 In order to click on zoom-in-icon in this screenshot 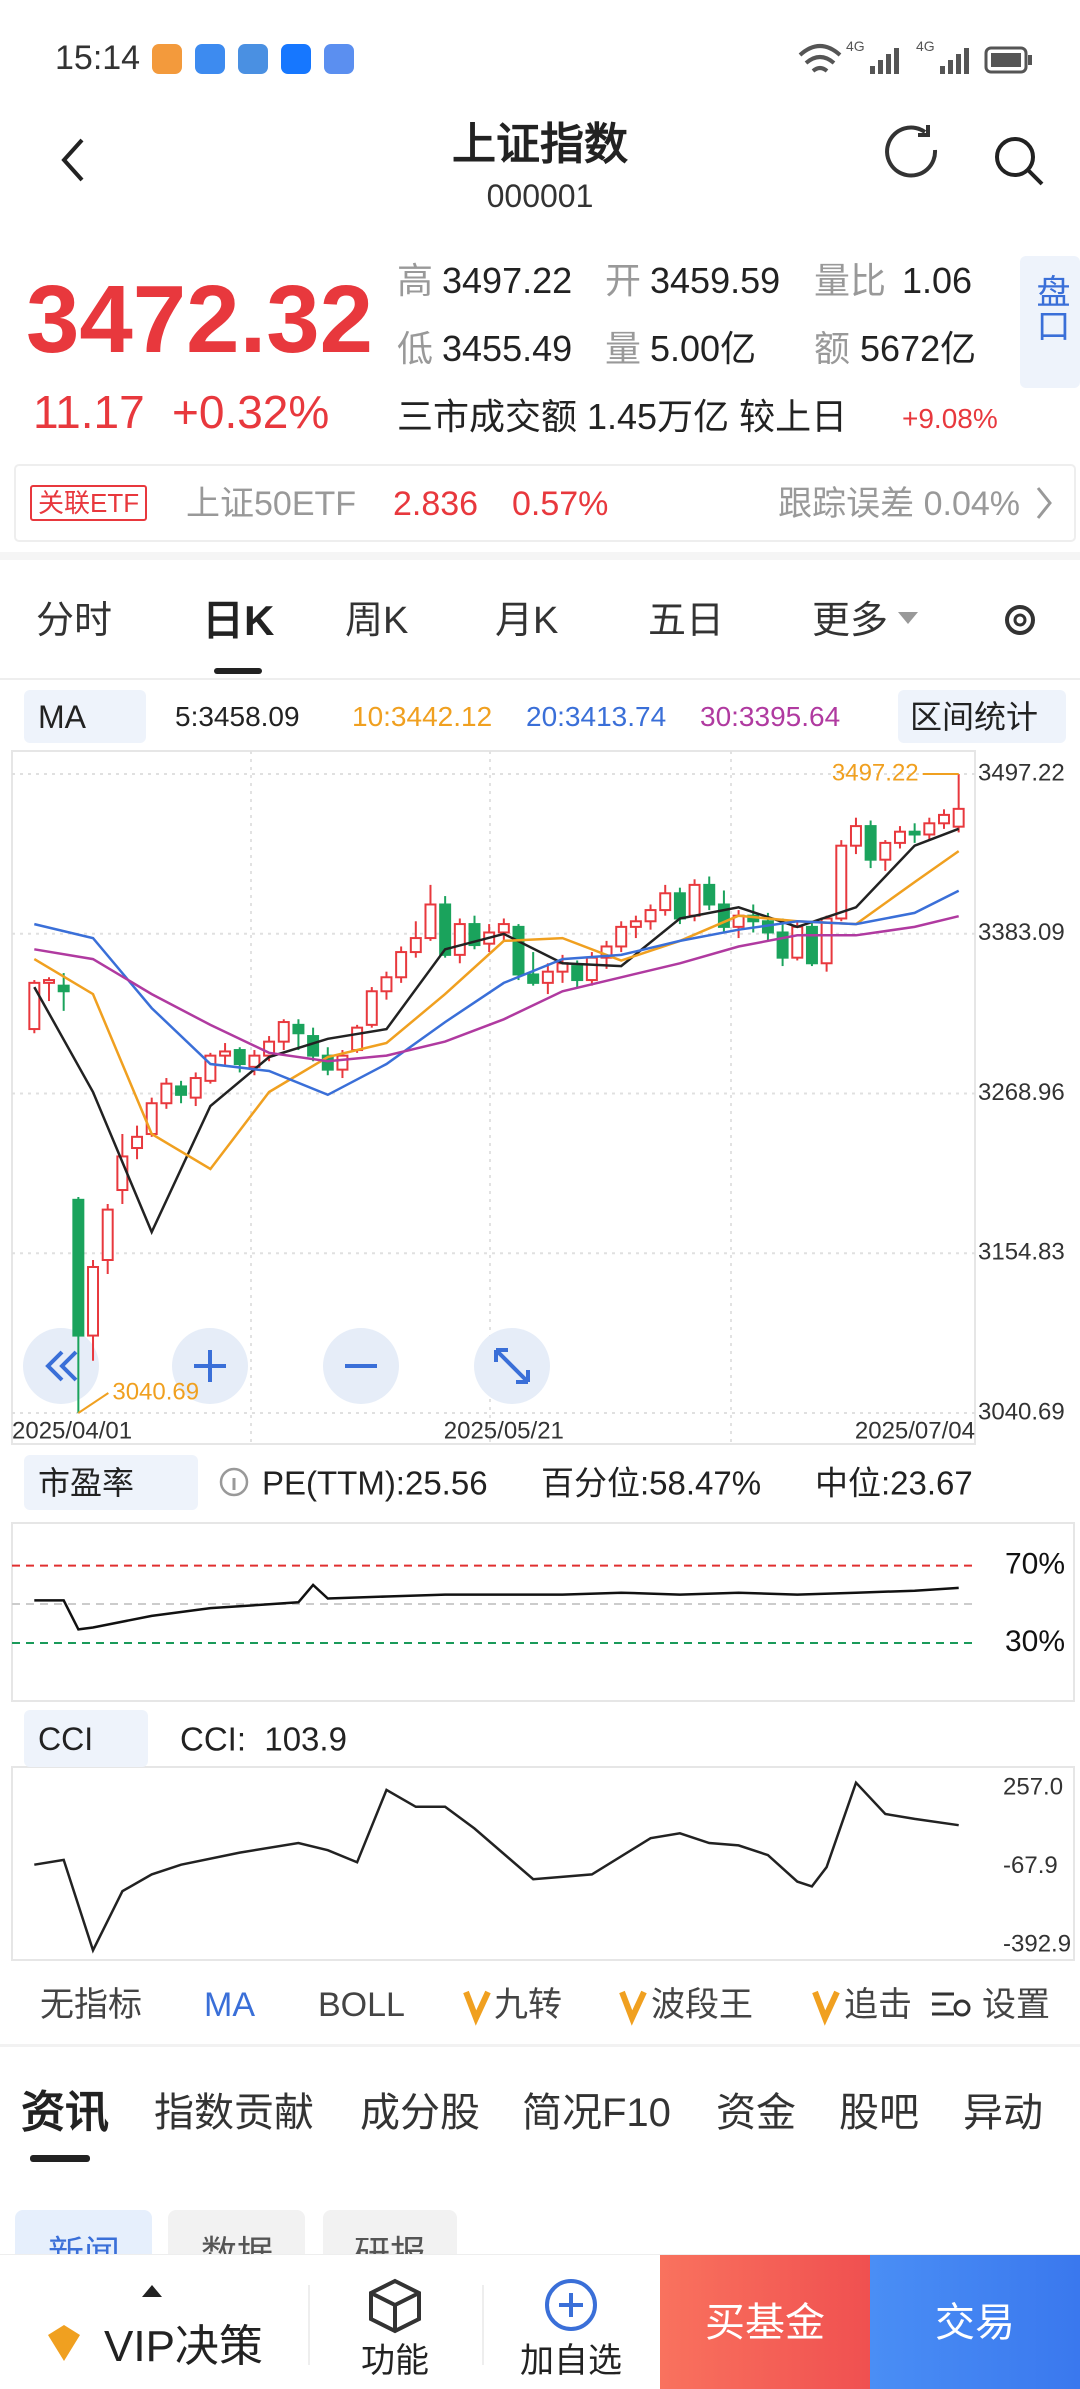, I will do `click(210, 1366)`.